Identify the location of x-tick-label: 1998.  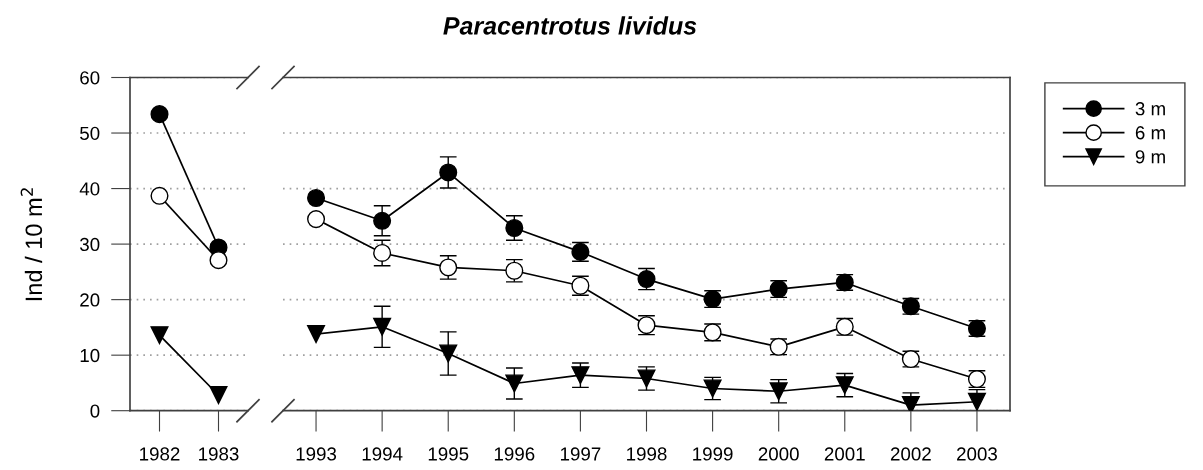
(647, 454).